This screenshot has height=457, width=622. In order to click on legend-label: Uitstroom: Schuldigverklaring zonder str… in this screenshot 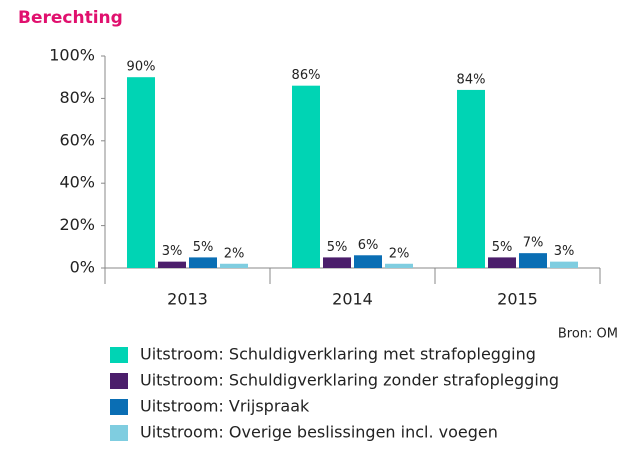, I will do `click(349, 380)`.